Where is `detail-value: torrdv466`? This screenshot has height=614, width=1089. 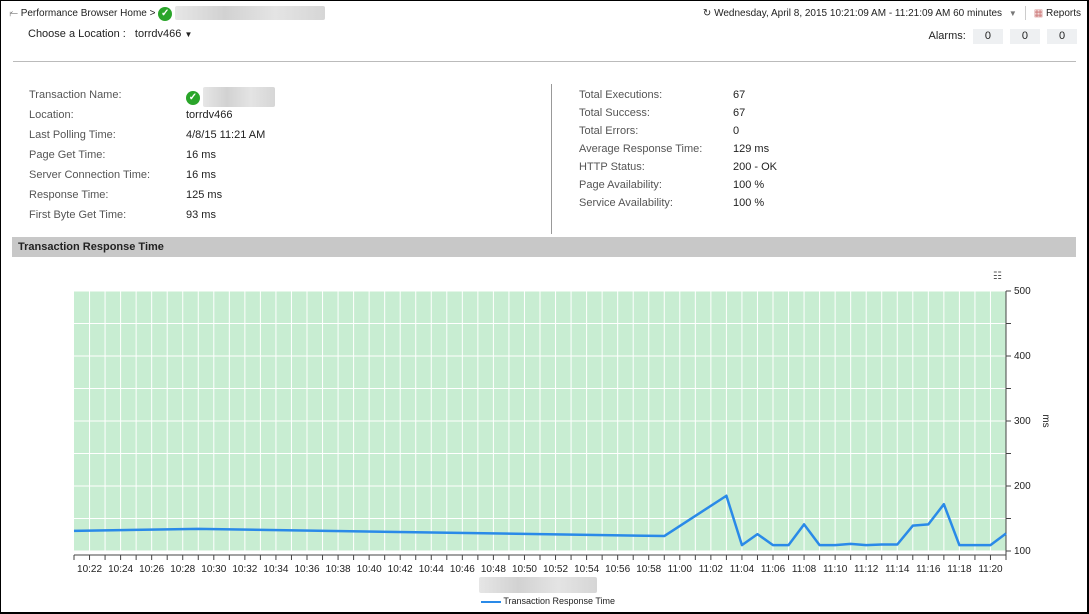 detail-value: torrdv466 is located at coordinates (209, 115).